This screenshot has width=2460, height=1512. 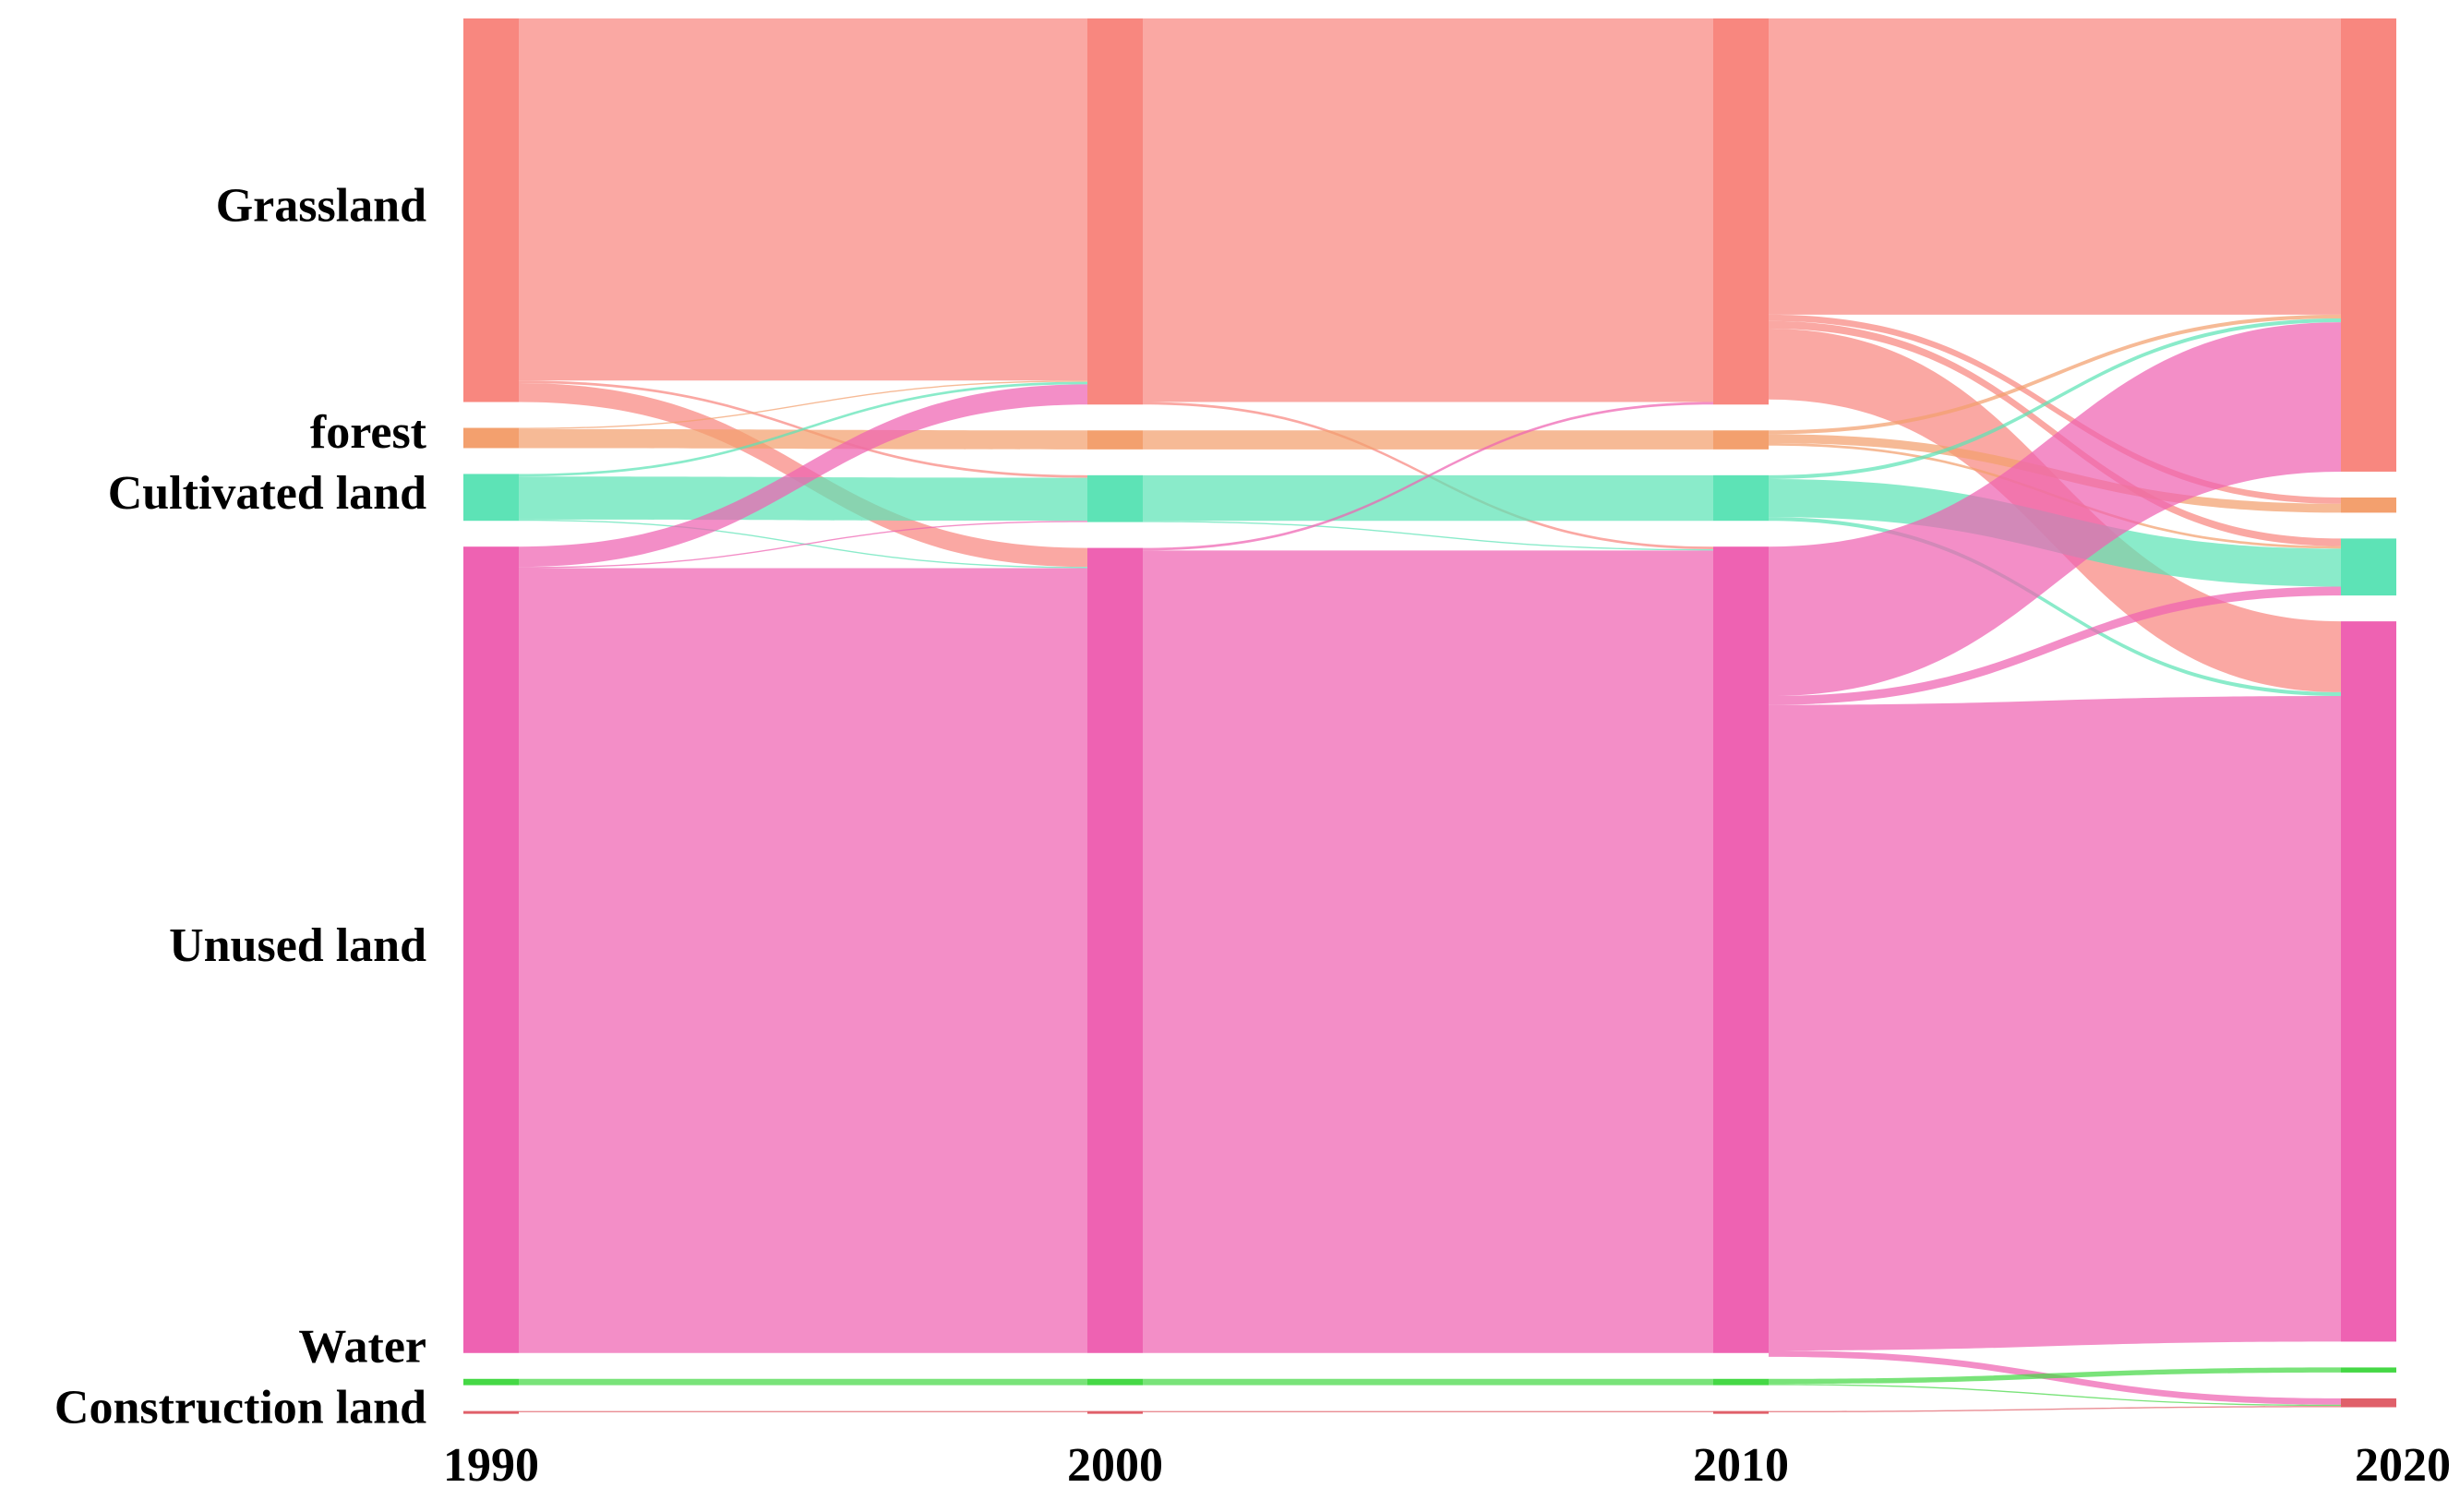 What do you see at coordinates (1115, 1465) in the screenshot?
I see `x-tick-label: 2000` at bounding box center [1115, 1465].